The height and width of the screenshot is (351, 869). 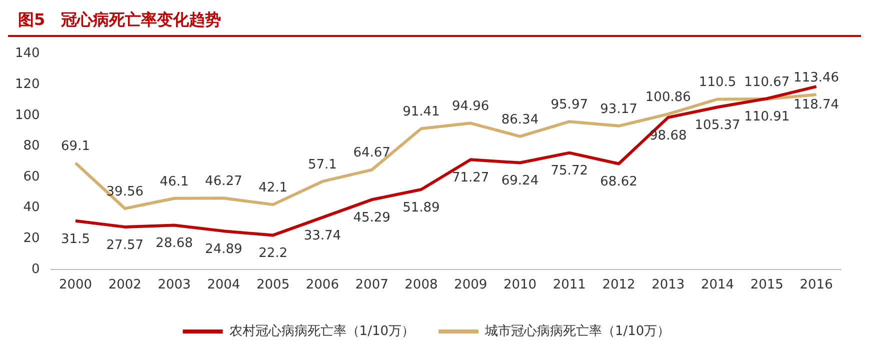 I want to click on data-label: 110.5, so click(x=717, y=82).